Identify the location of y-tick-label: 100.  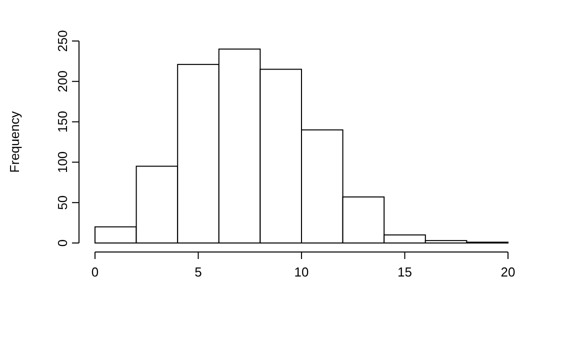
(62, 162).